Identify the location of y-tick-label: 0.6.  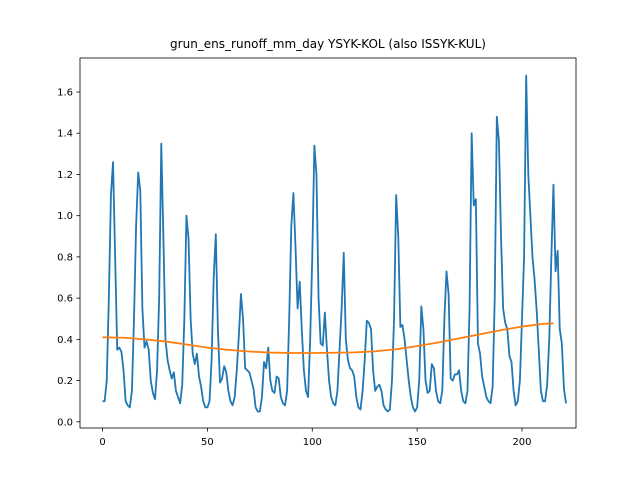
(65, 299).